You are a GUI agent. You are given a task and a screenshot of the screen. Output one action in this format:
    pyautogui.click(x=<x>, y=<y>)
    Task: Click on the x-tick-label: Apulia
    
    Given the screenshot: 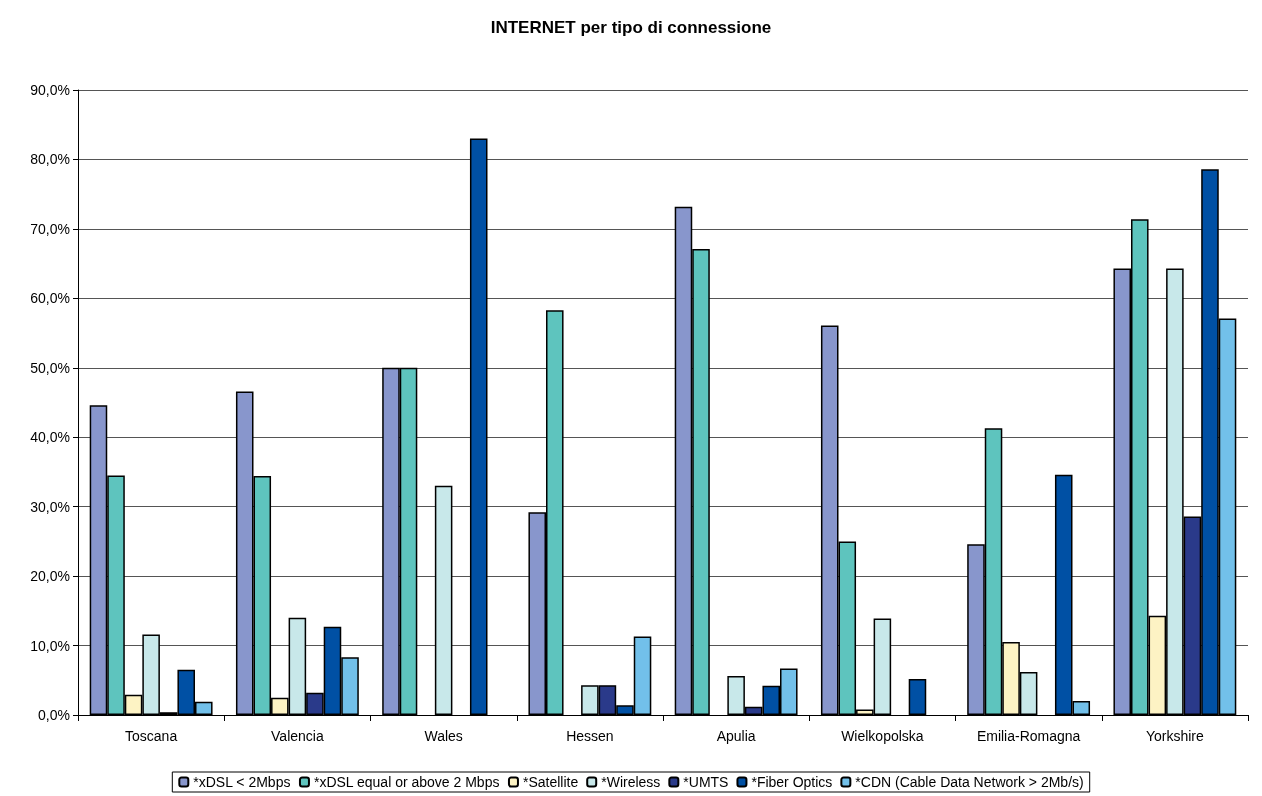 What is the action you would take?
    pyautogui.click(x=736, y=736)
    